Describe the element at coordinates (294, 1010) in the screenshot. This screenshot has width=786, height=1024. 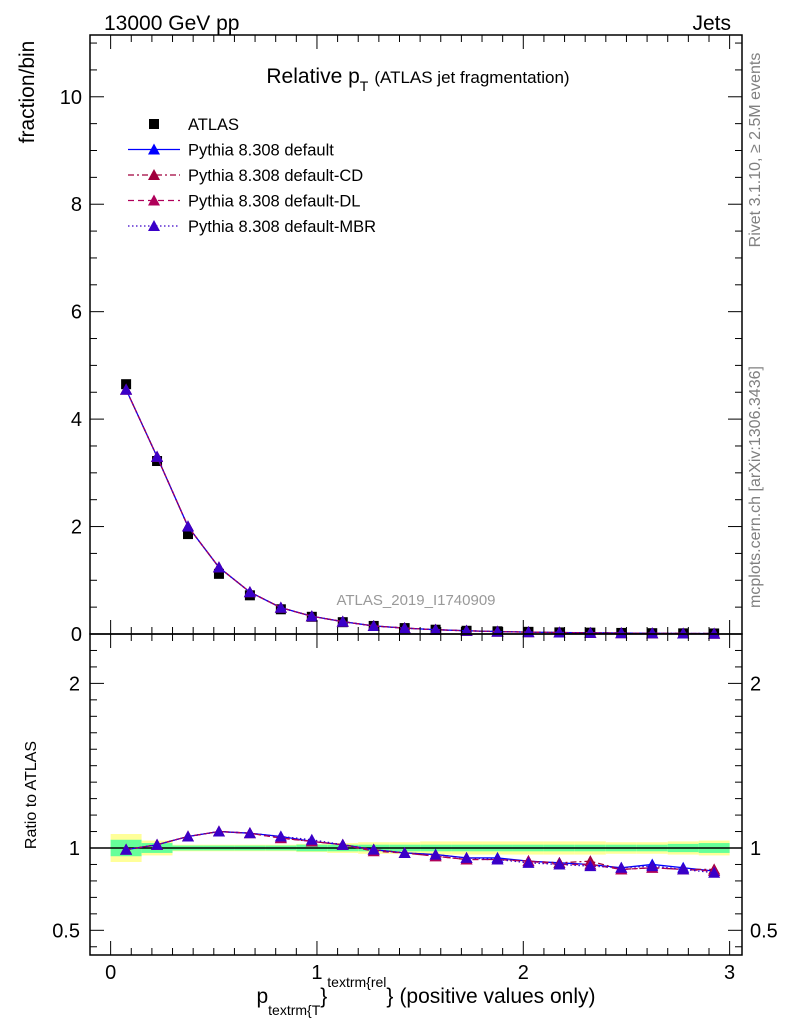
I see `xlabel-sub: textrm{T` at that location.